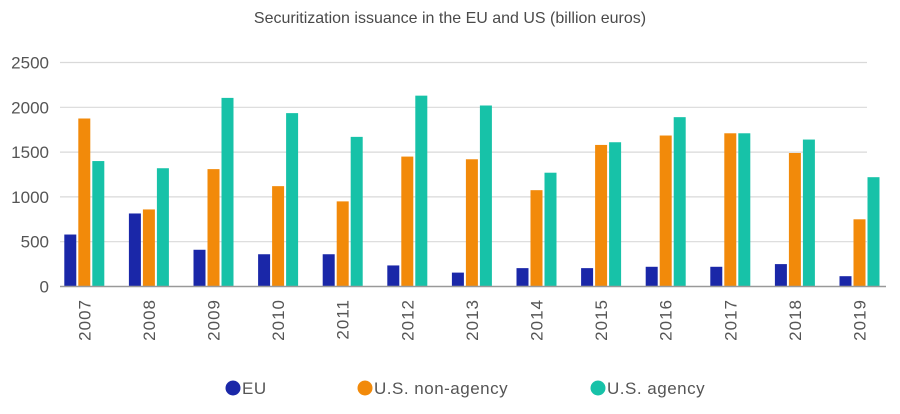  I want to click on legend: EU U.S. non-agency U.S. agency, so click(465, 388).